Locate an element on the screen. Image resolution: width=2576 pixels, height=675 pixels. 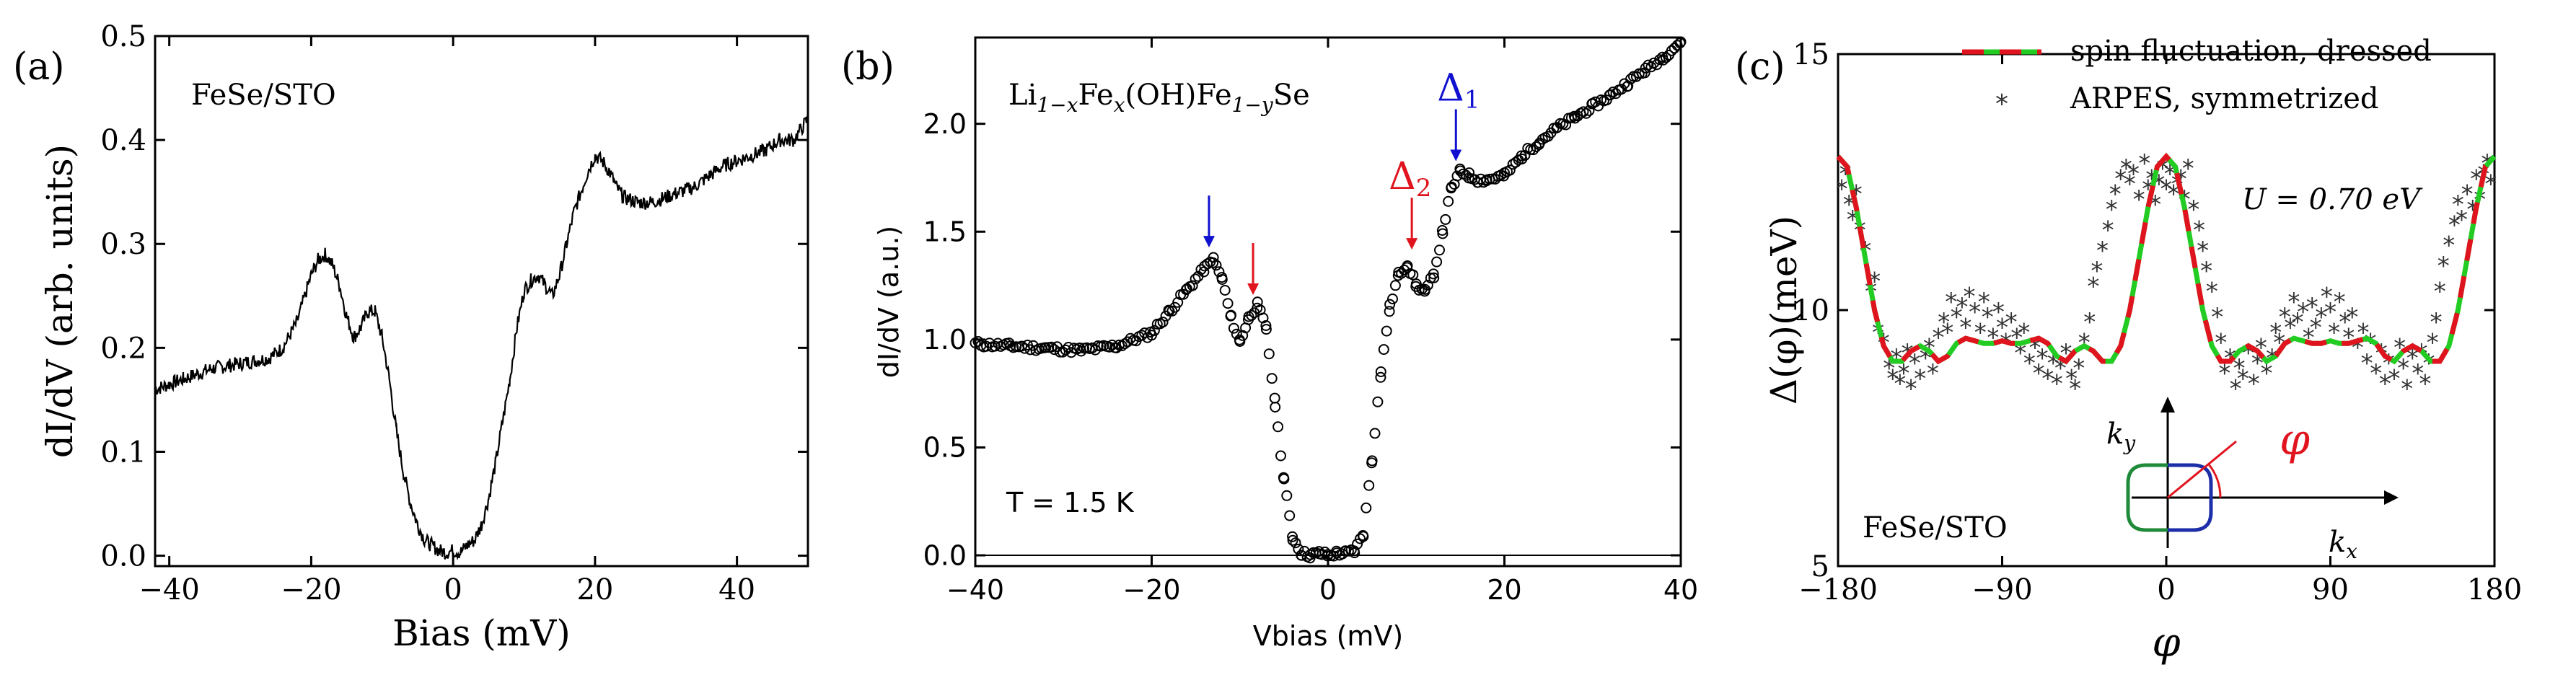
x-tick-label: 20 is located at coordinates (1504, 590).